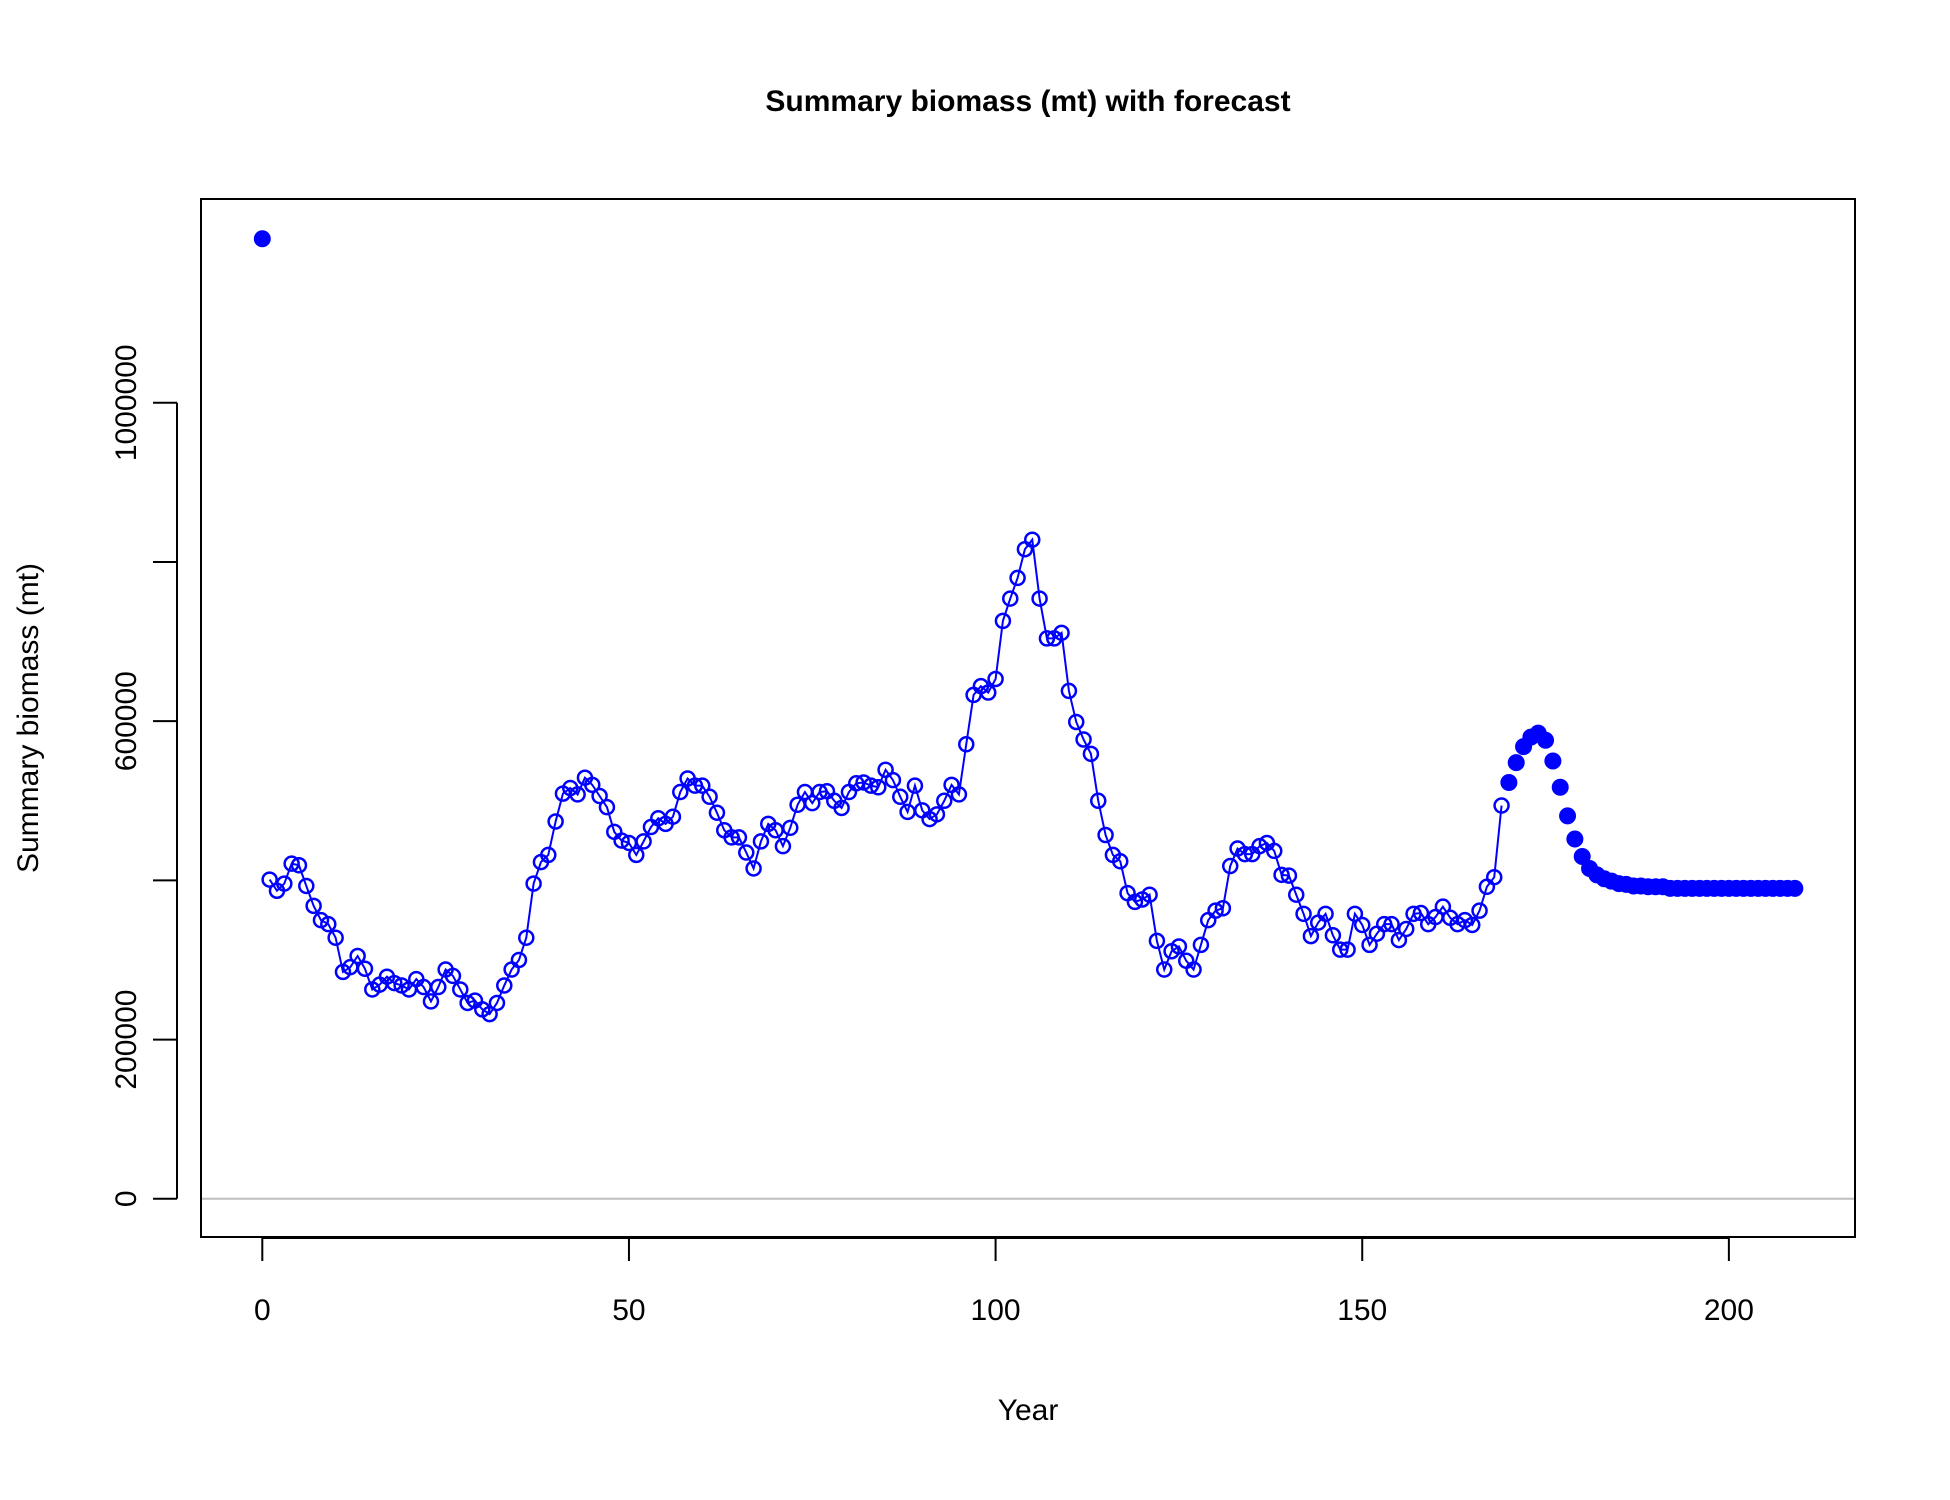  Describe the element at coordinates (126, 1040) in the screenshot. I see `y-tick-label: 200000` at that location.